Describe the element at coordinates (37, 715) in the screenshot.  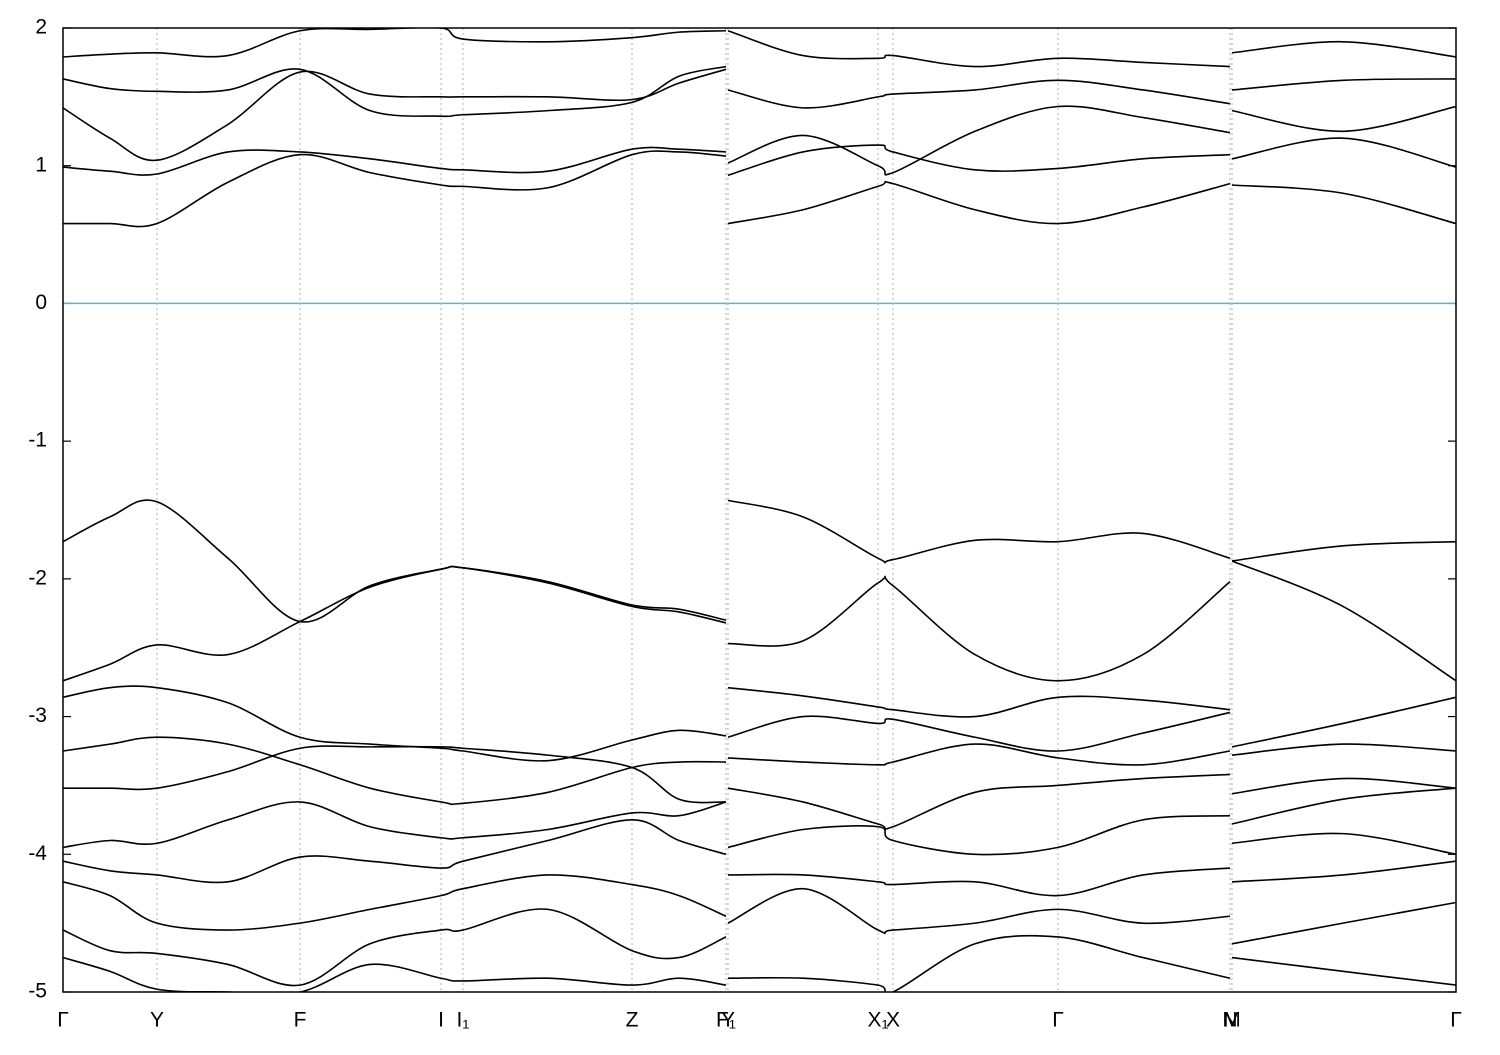
I see `y-tick-label: -3` at that location.